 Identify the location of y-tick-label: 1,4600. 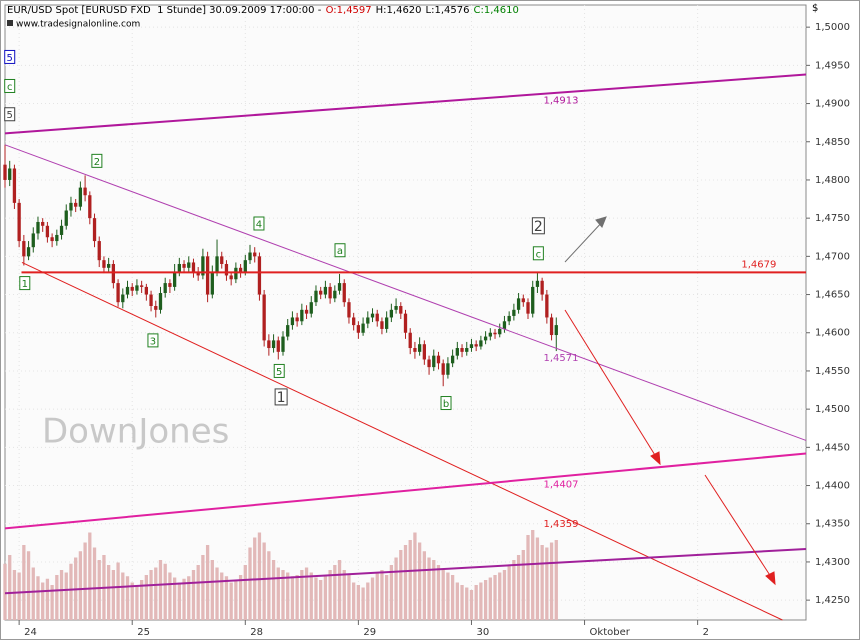
(832, 333).